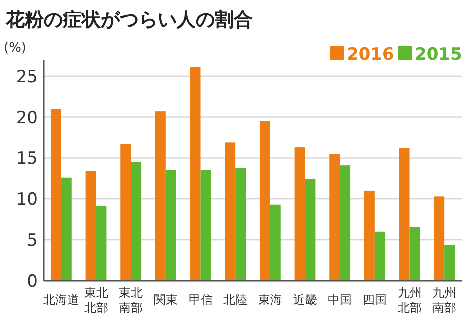 The height and width of the screenshot is (320, 470). What do you see at coordinates (438, 55) in the screenshot?
I see `legend-label: 2015` at bounding box center [438, 55].